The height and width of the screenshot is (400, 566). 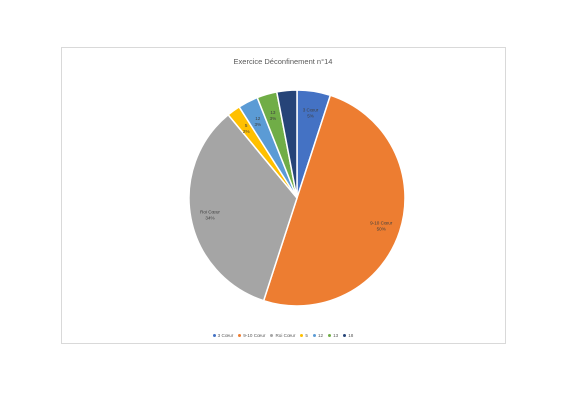 I want to click on slice-label-pct-4: 3%, so click(x=257, y=124).